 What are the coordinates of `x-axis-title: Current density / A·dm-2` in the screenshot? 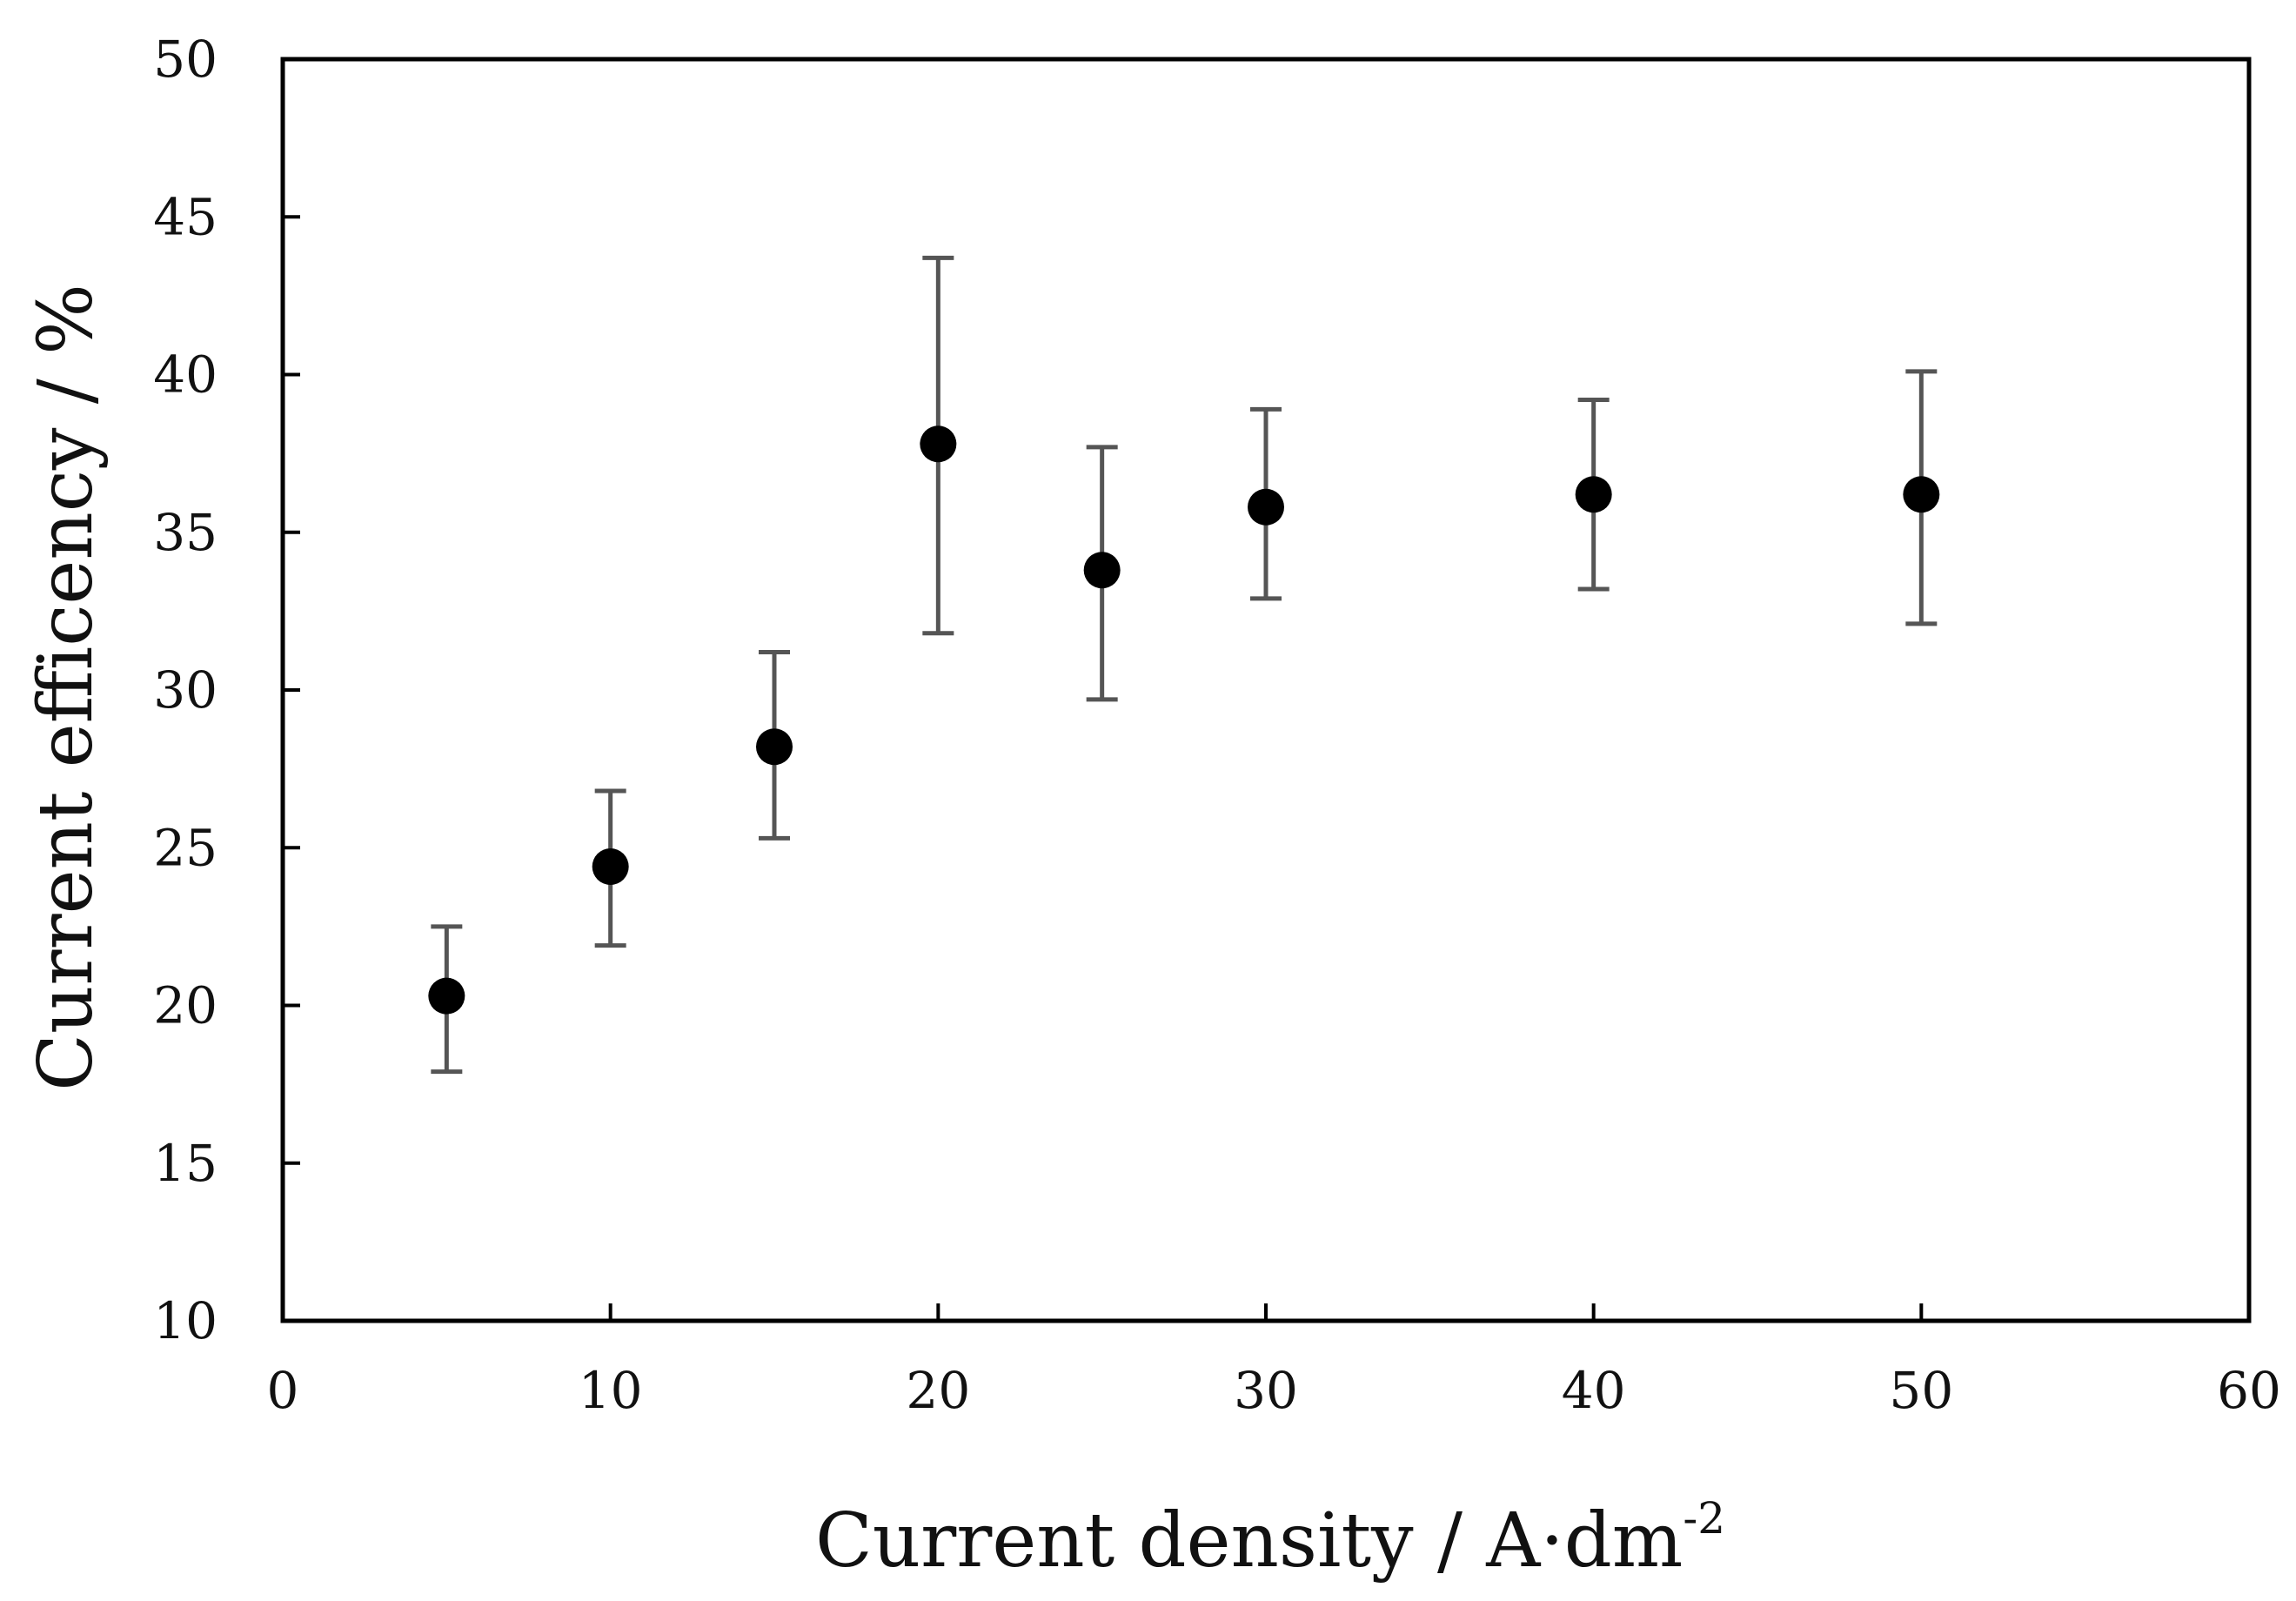 It's located at (1270, 1538).